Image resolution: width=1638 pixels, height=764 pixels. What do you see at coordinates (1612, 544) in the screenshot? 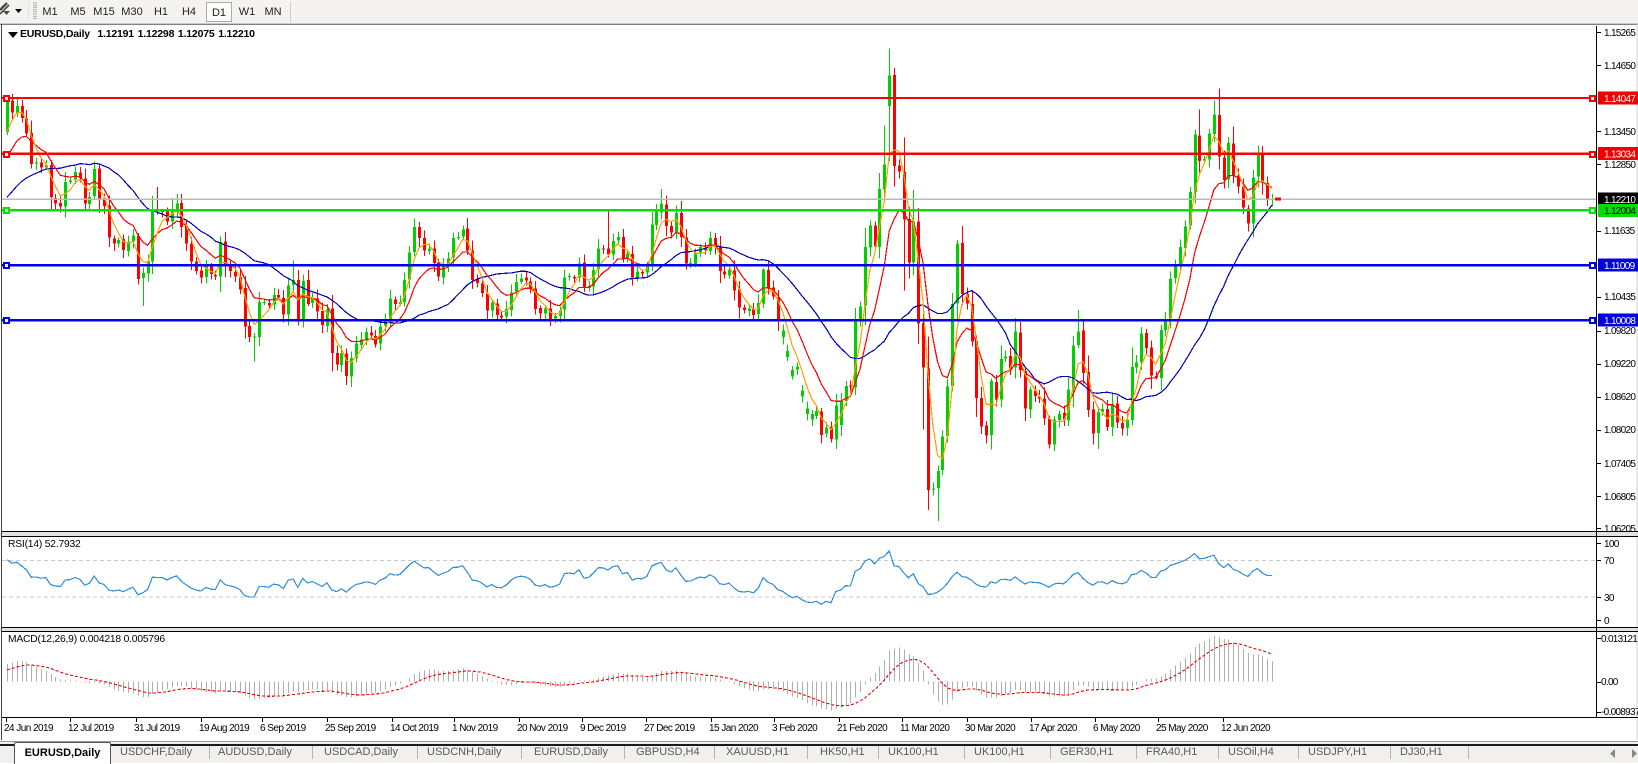
I see `svg-text: 100` at bounding box center [1612, 544].